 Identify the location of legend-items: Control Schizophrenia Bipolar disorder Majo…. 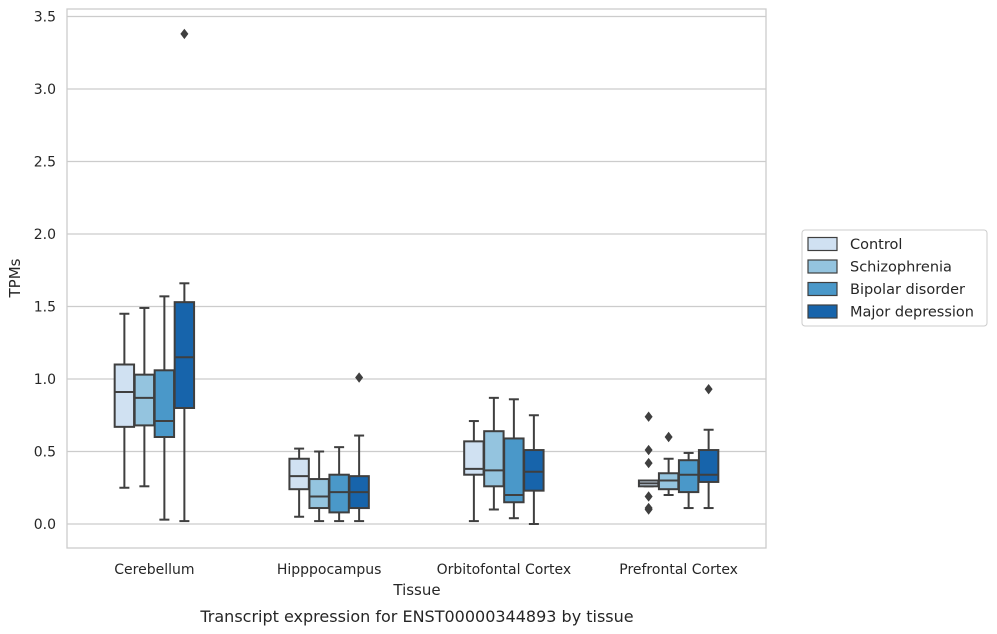
(890, 278).